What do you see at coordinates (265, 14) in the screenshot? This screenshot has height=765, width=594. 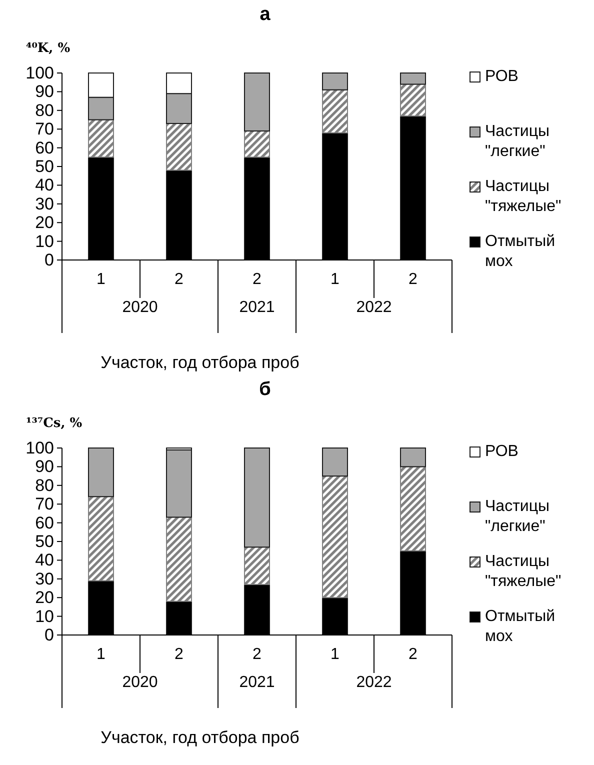 I see `chart-title: а` at bounding box center [265, 14].